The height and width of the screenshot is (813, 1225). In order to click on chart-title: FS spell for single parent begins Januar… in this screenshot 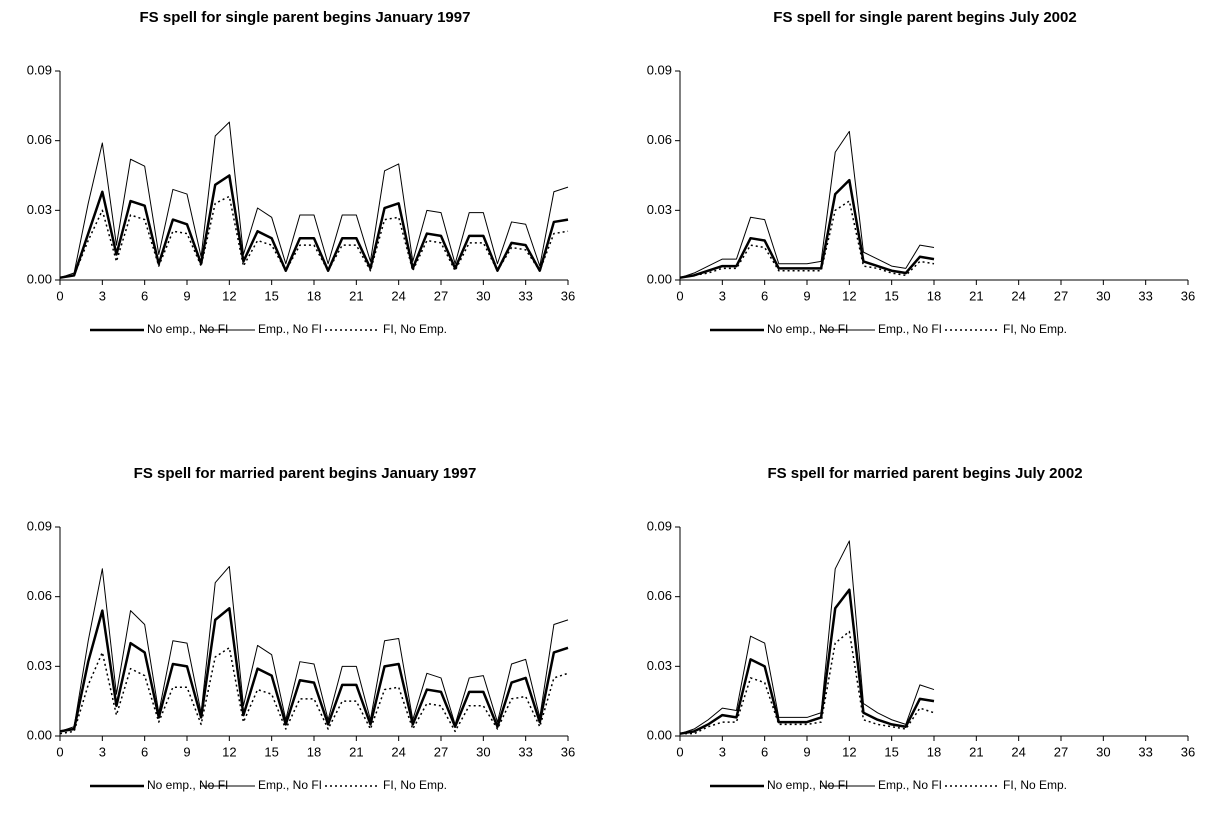, I will do `click(305, 17)`.